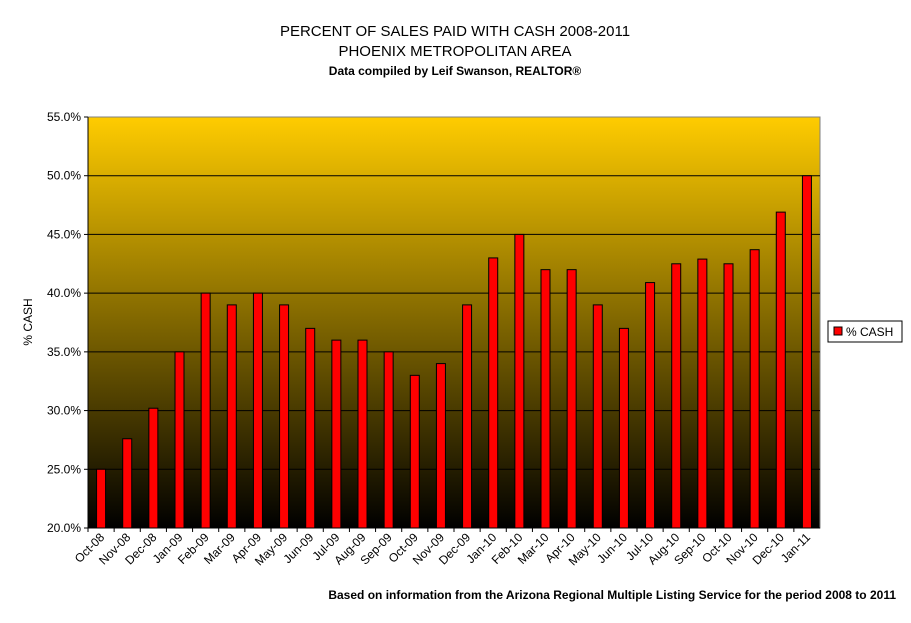  What do you see at coordinates (838, 331) in the screenshot?
I see `legend-swatch` at bounding box center [838, 331].